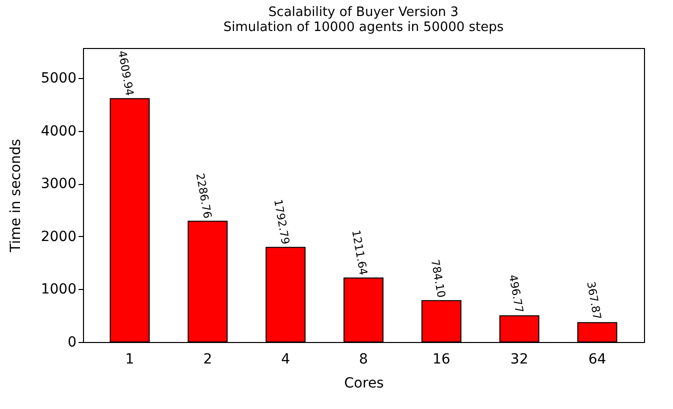 Image resolution: width=673 pixels, height=409 pixels. I want to click on text: 367.87, so click(594, 300).